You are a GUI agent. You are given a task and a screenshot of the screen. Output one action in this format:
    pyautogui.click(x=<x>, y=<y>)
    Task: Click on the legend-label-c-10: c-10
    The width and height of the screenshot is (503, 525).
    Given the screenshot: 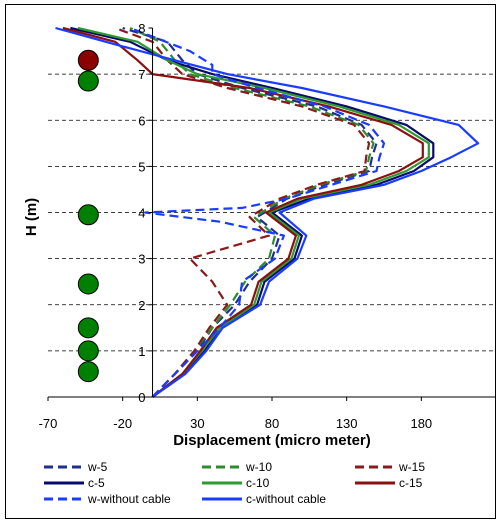 What is the action you would take?
    pyautogui.click(x=258, y=483)
    